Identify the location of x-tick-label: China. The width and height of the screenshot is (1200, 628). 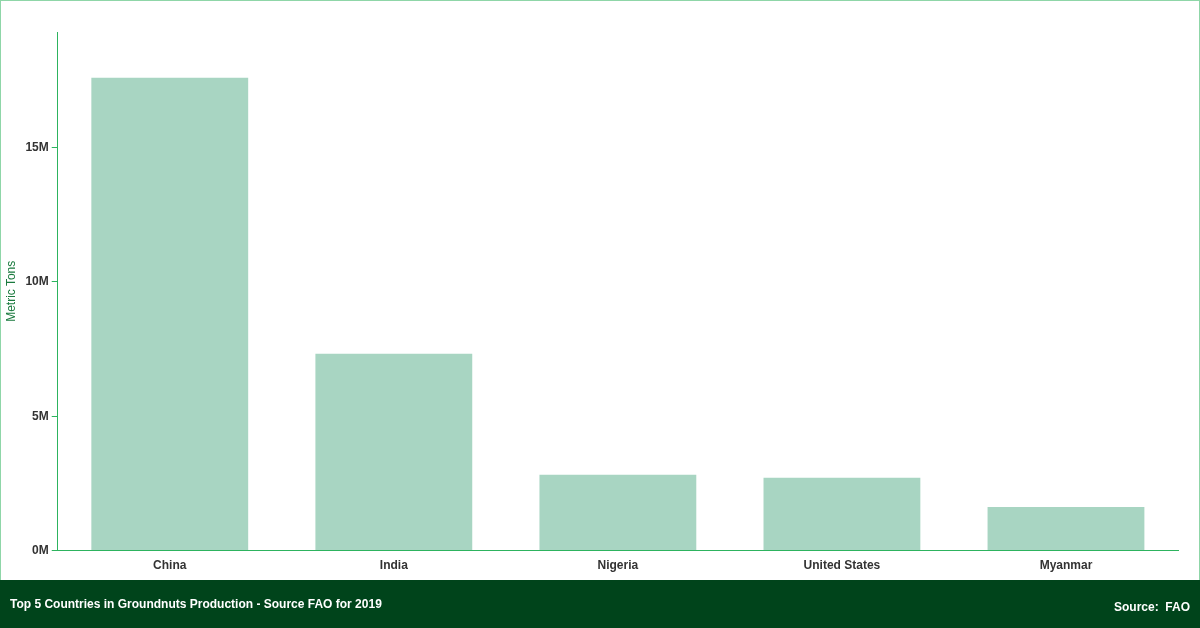
(170, 565).